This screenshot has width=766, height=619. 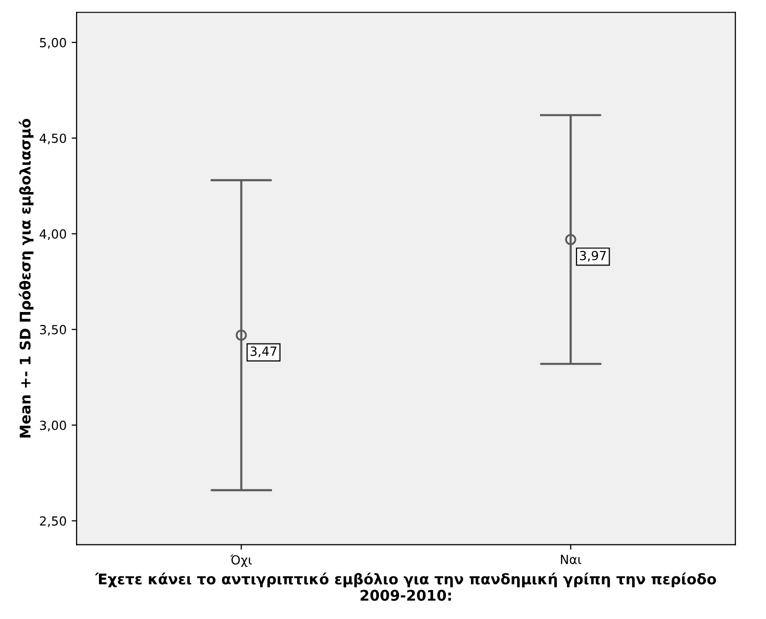 I want to click on y-tick-label: 4,00, so click(x=53, y=234).